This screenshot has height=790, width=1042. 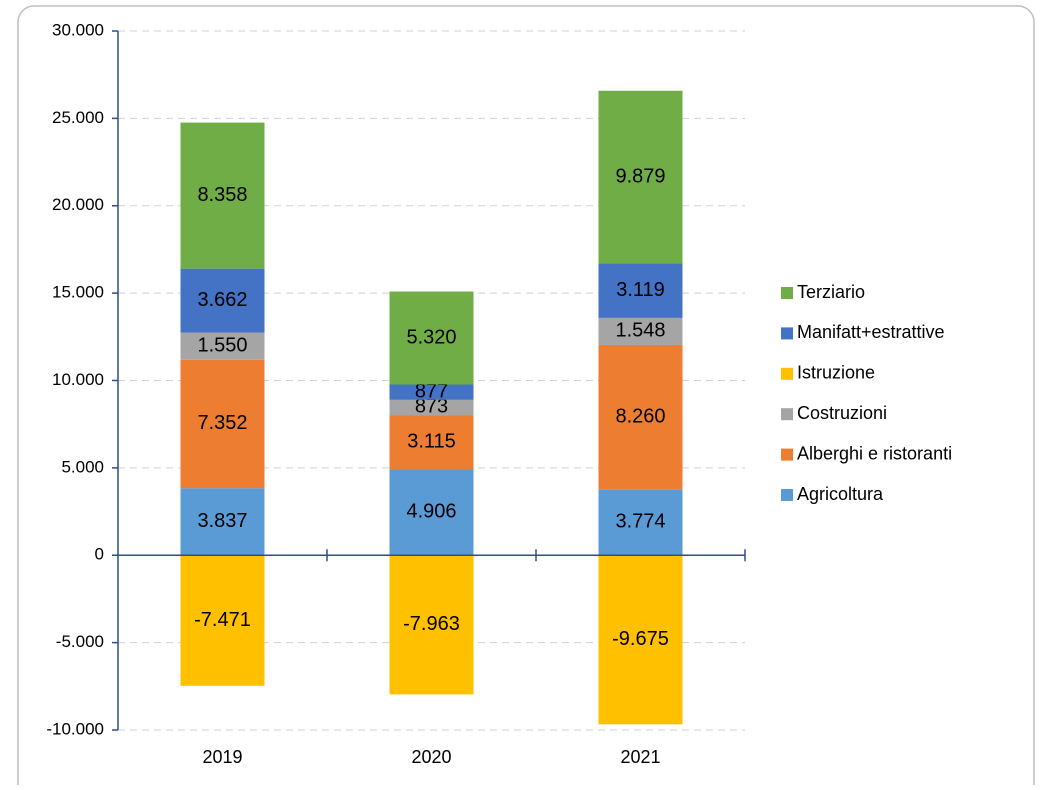 What do you see at coordinates (222, 757) in the screenshot?
I see `x-tick-label: 2019` at bounding box center [222, 757].